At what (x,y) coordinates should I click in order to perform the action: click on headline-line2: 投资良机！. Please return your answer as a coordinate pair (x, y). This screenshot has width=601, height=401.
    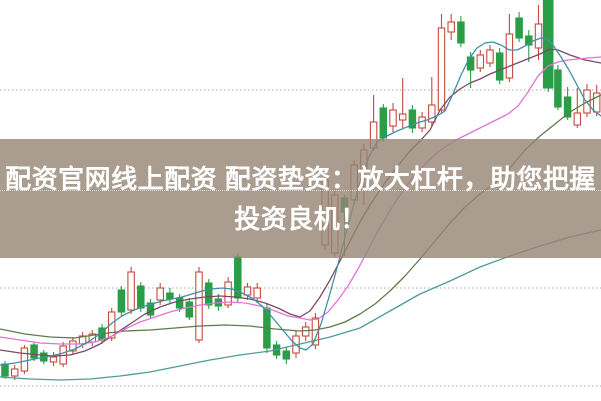
    Looking at the image, I should click on (300, 218).